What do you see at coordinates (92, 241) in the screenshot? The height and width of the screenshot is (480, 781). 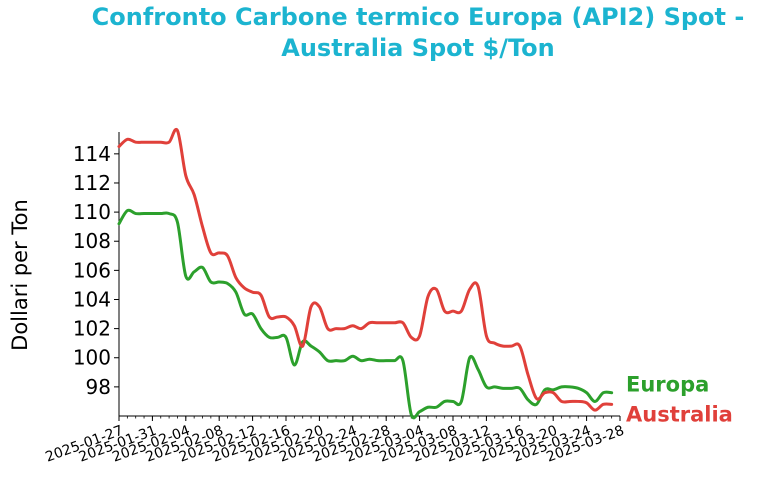 I see `y-tick-label: 108` at bounding box center [92, 241].